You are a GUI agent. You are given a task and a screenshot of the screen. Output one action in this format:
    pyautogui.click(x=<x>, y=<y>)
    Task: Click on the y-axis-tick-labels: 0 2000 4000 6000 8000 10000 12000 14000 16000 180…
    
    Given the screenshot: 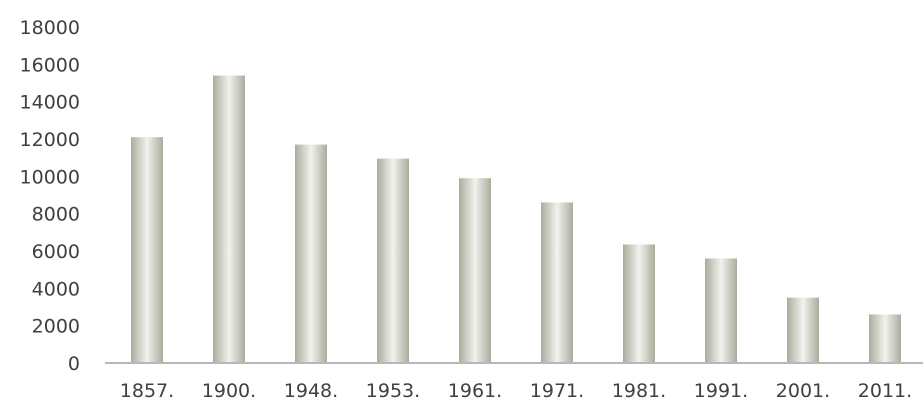 What is the action you would take?
    pyautogui.click(x=50, y=196)
    